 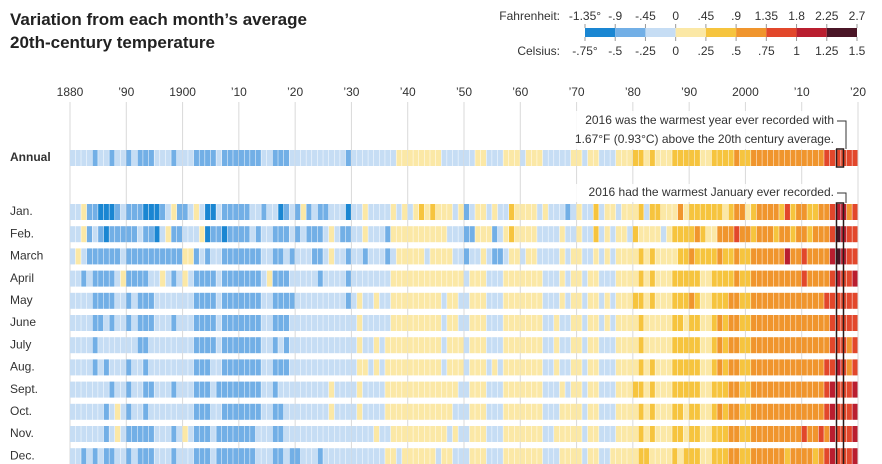 What do you see at coordinates (736, 51) in the screenshot?
I see `legend-celsius-tick: .5` at bounding box center [736, 51].